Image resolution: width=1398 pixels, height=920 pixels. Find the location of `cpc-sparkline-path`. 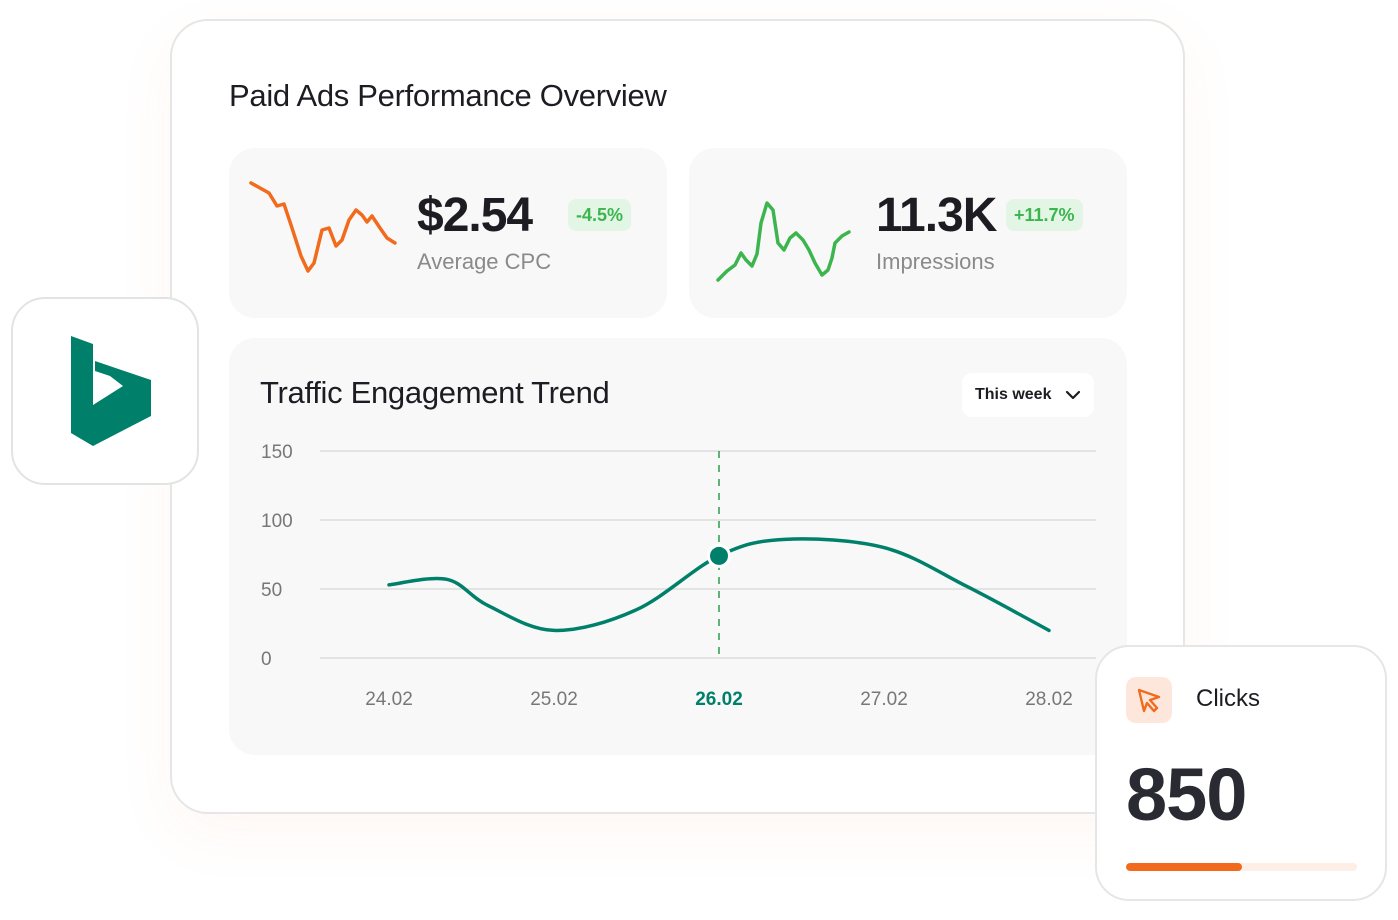

cpc-sparkline-path is located at coordinates (323, 227).